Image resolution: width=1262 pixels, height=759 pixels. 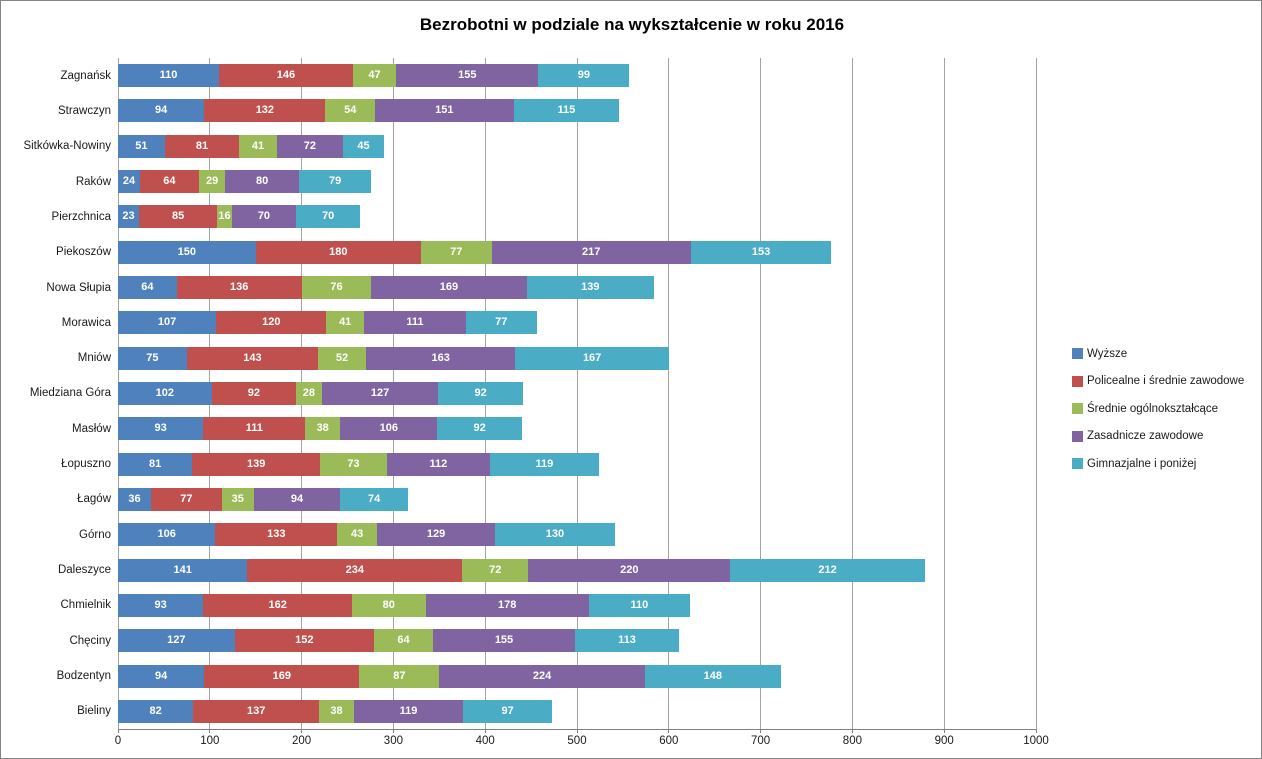 I want to click on bar-segment: 99, so click(x=584, y=76).